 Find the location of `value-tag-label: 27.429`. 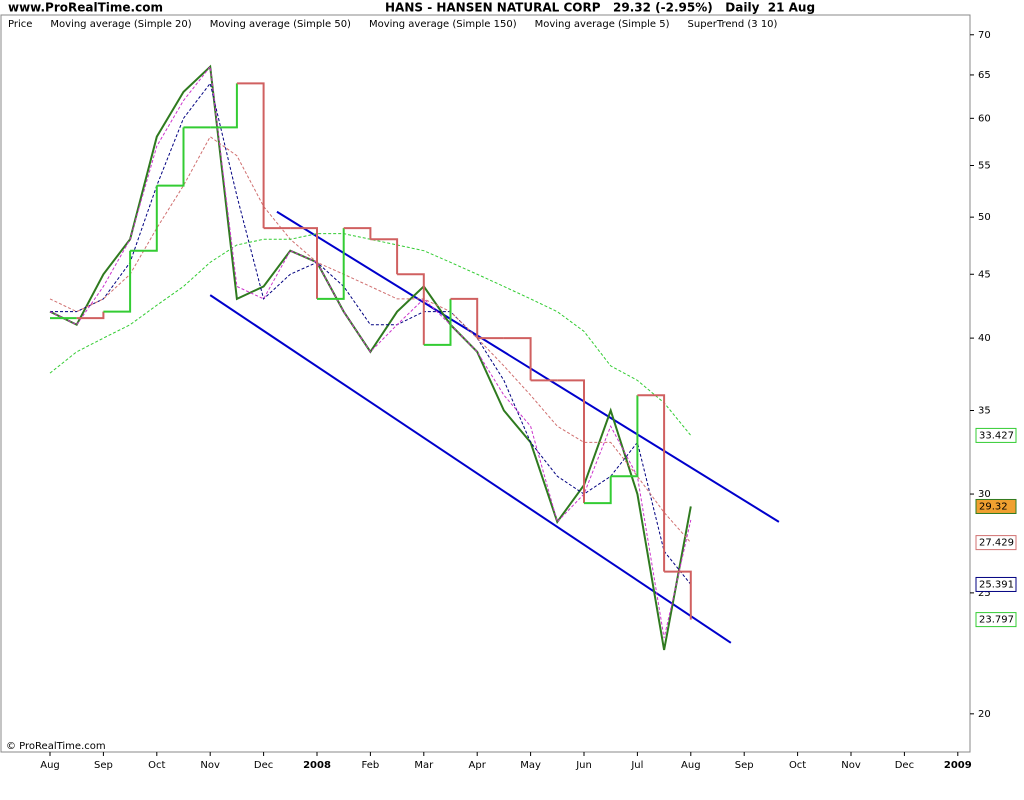

value-tag-label: 27.429 is located at coordinates (996, 543).